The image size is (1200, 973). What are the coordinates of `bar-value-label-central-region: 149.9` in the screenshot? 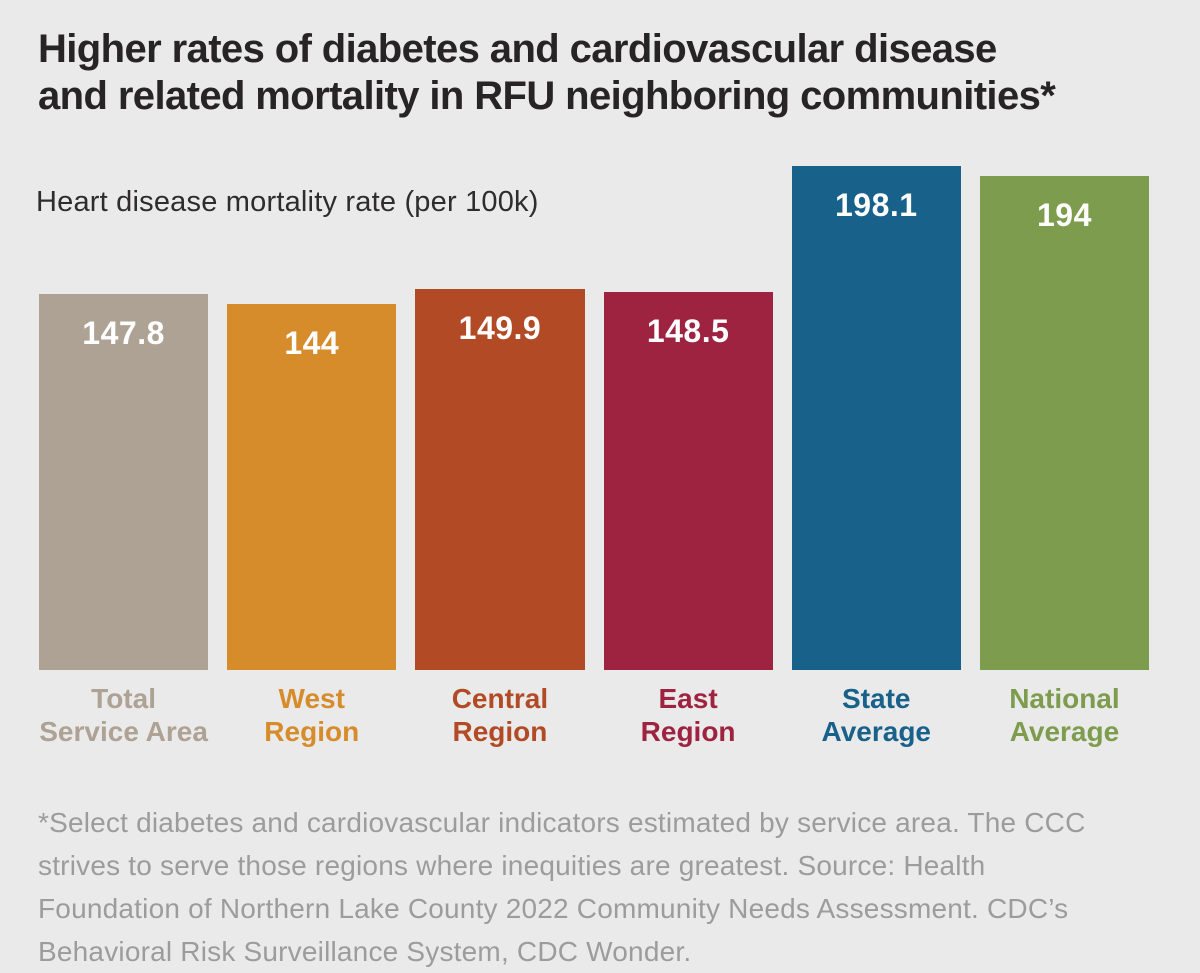 It's located at (500, 328).